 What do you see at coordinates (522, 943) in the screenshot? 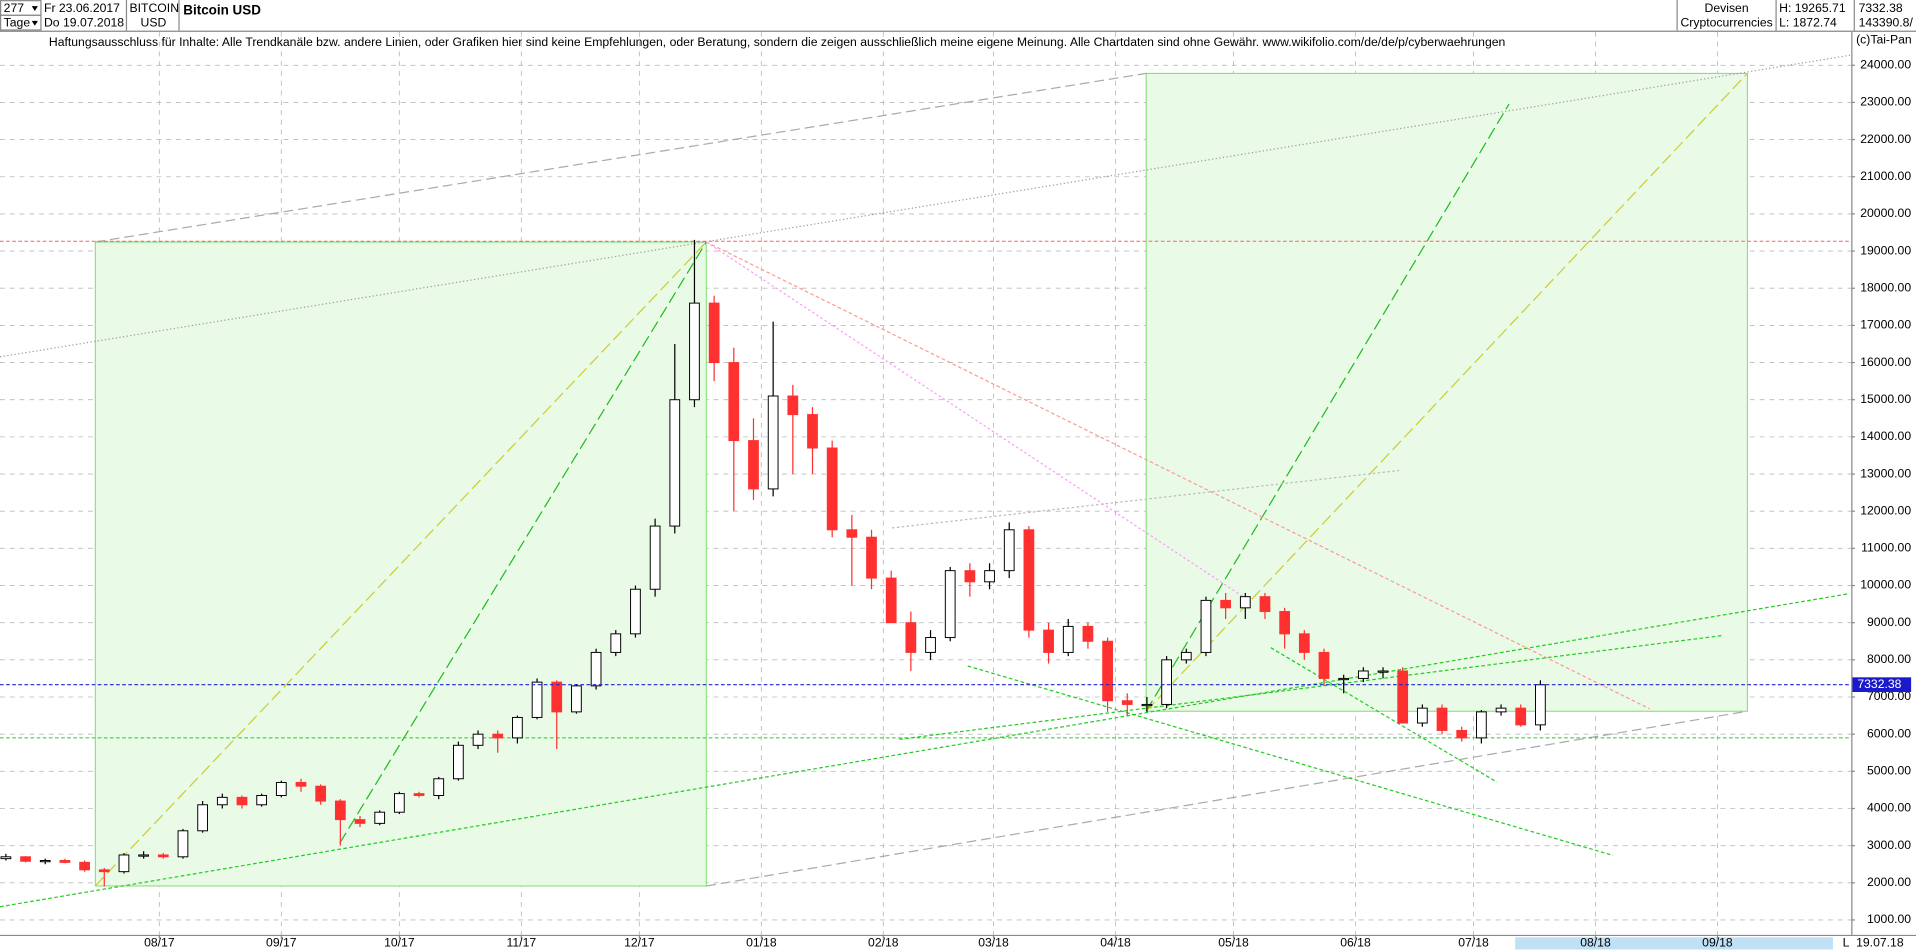
I see `x-tick-label: 11/17` at bounding box center [522, 943].